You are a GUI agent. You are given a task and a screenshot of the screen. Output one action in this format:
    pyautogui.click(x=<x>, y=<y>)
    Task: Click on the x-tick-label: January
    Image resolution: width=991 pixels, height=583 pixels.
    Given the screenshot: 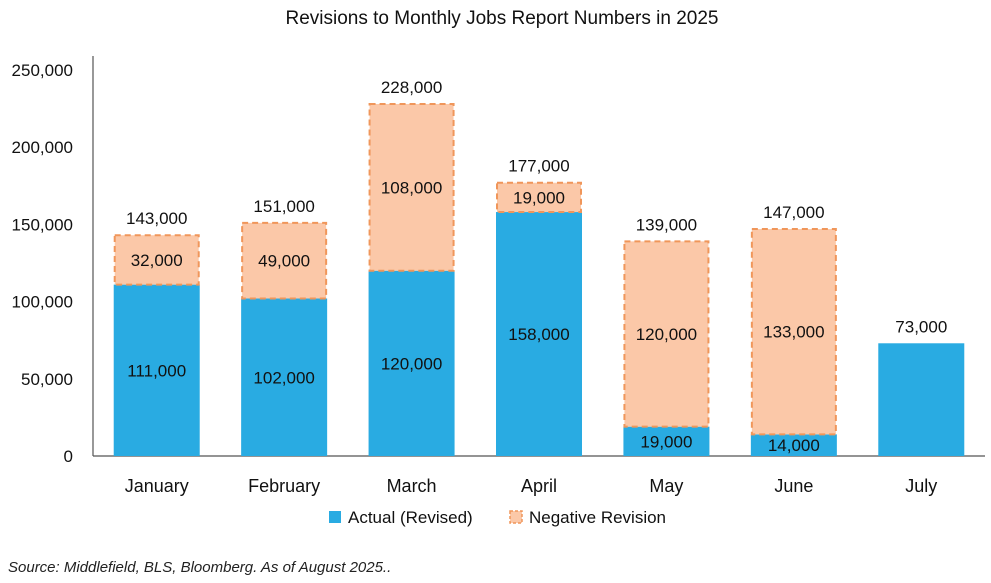 What is the action you would take?
    pyautogui.click(x=157, y=486)
    